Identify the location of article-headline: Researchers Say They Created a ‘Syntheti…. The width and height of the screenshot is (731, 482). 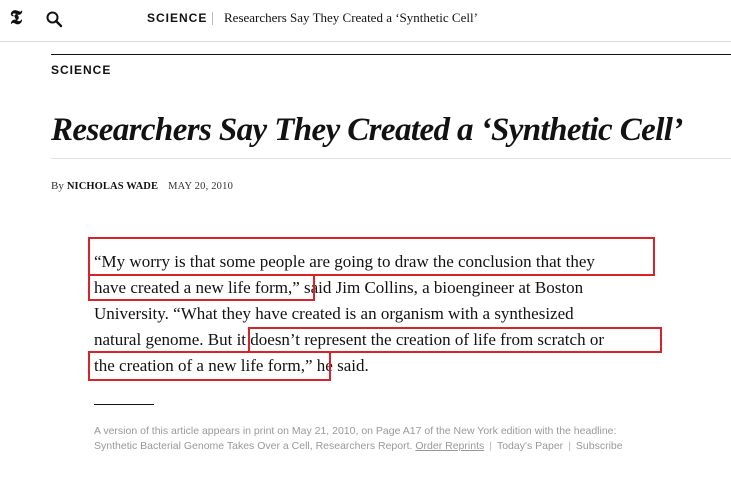
(367, 130).